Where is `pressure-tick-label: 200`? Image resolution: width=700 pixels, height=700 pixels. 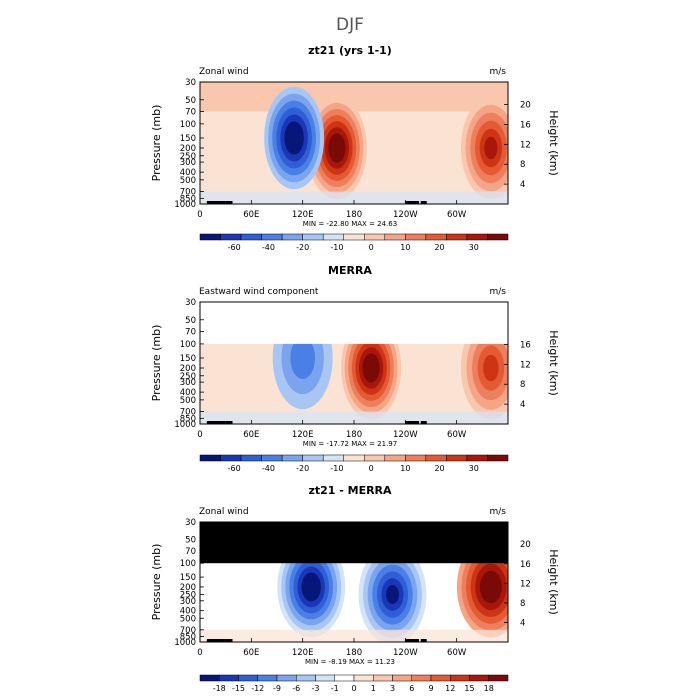
pressure-tick-label: 200 is located at coordinates (188, 588).